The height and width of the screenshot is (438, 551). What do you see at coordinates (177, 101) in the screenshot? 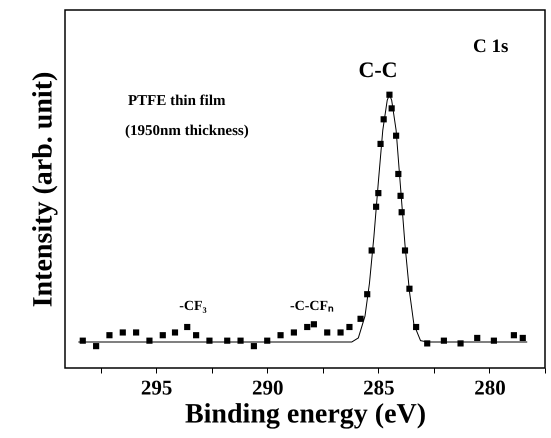
I see `annotation: PTFE thin film` at bounding box center [177, 101].